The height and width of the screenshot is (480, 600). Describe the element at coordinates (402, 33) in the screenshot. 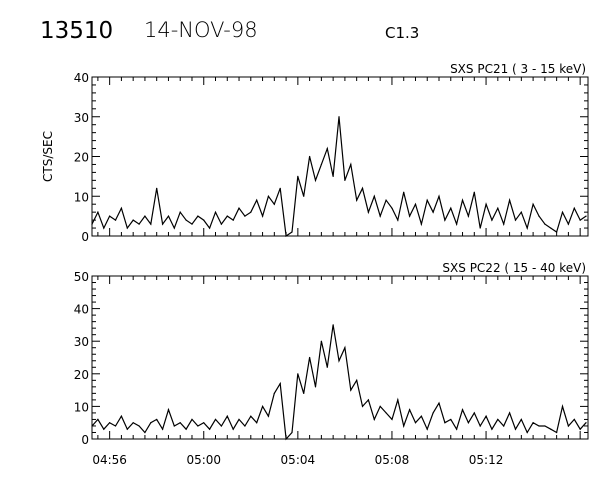

I see `goes-class: C1.3` at that location.